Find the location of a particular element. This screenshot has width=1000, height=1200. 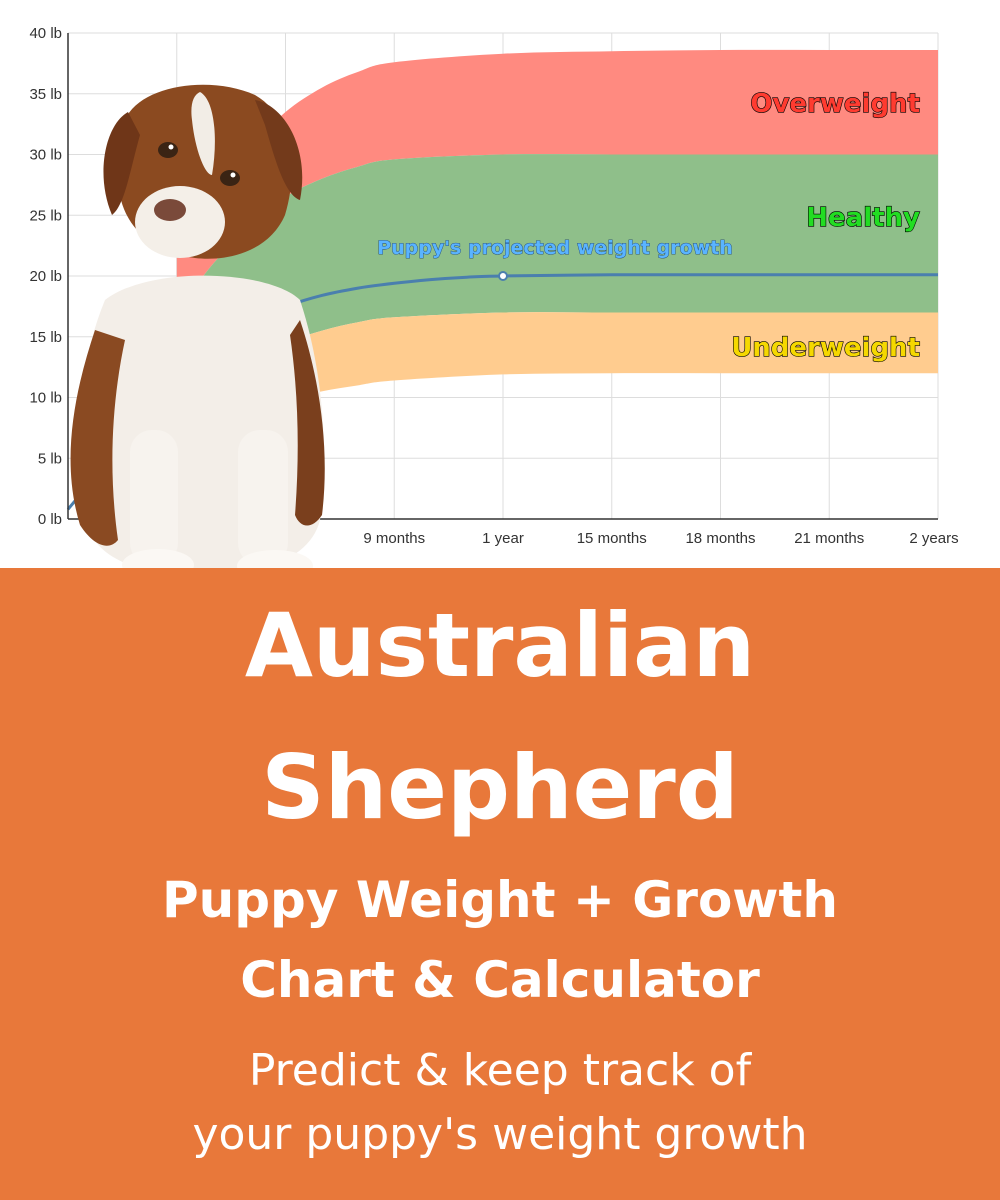

puppy-flank is located at coordinates (97, 438).